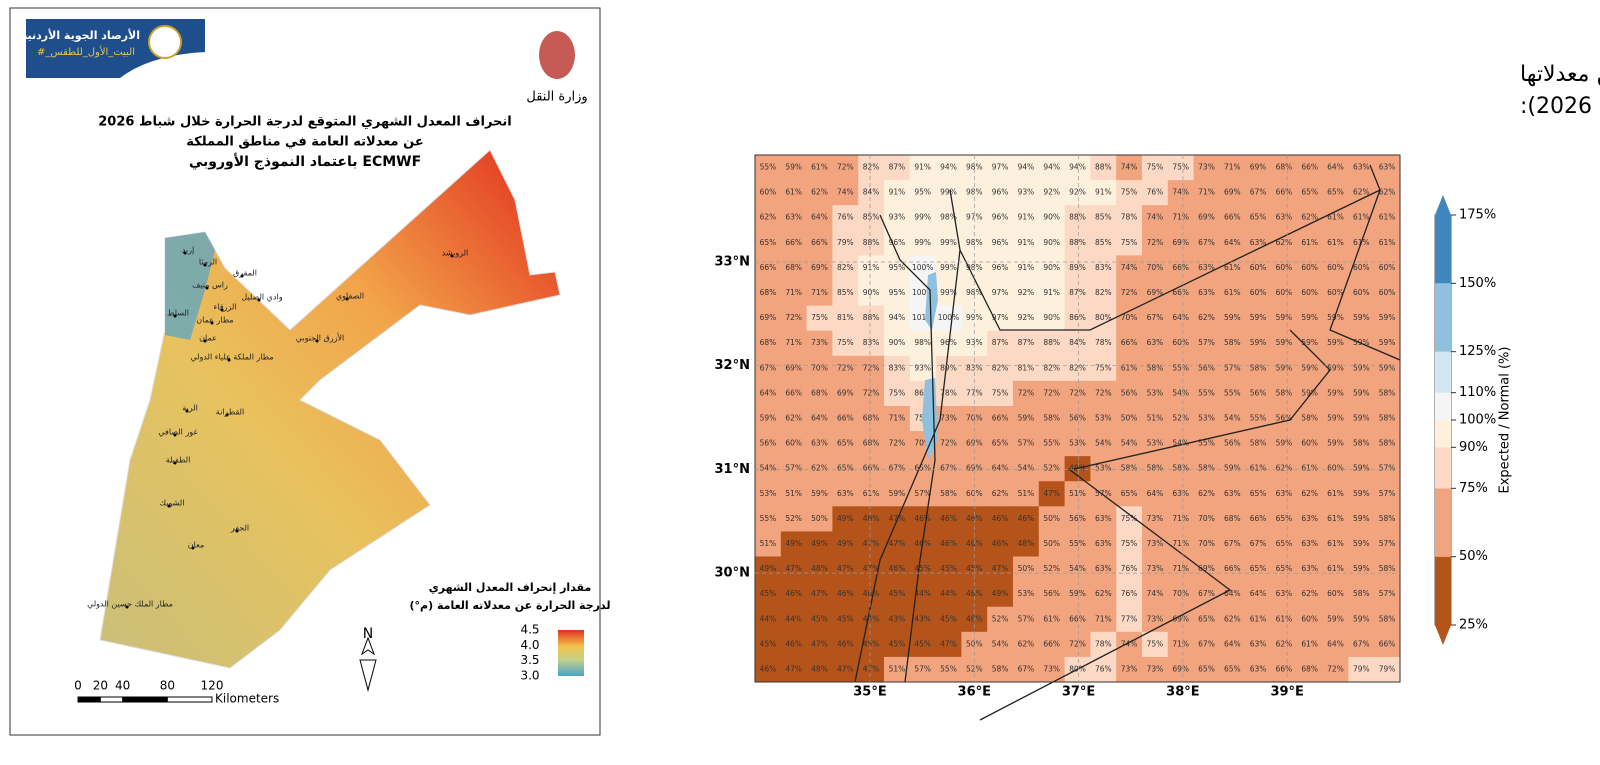 This screenshot has height=765, width=1600. Describe the element at coordinates (557, 55) in the screenshot. I see `coat-of-arms` at that location.